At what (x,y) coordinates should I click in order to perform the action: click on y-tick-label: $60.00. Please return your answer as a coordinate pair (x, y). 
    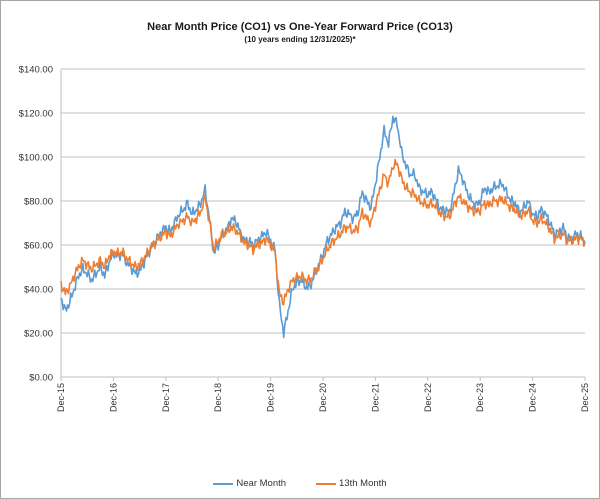
    Looking at the image, I should click on (38, 246).